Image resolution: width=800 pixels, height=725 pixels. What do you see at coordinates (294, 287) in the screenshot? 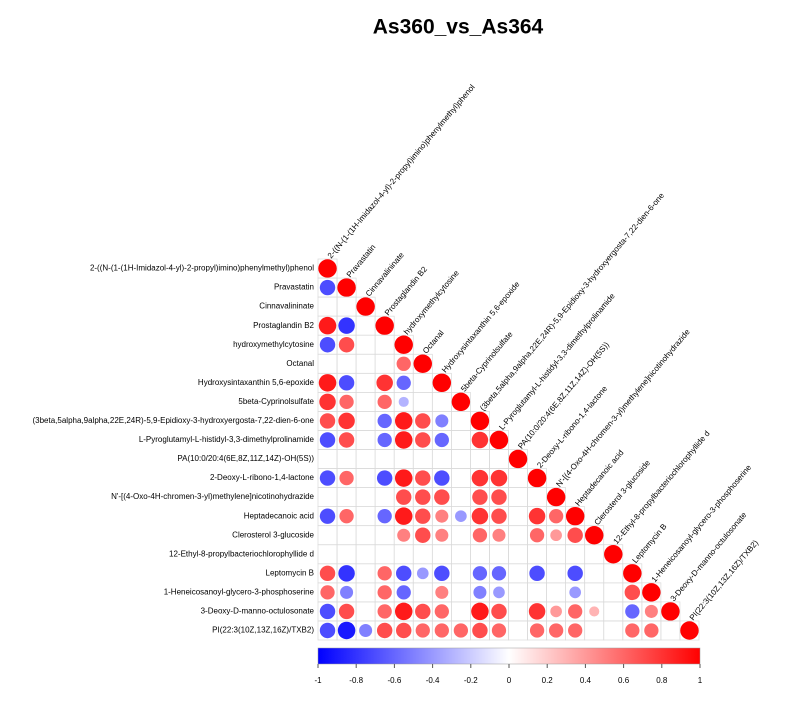
I see `row-label: Pravastatin` at bounding box center [294, 287].